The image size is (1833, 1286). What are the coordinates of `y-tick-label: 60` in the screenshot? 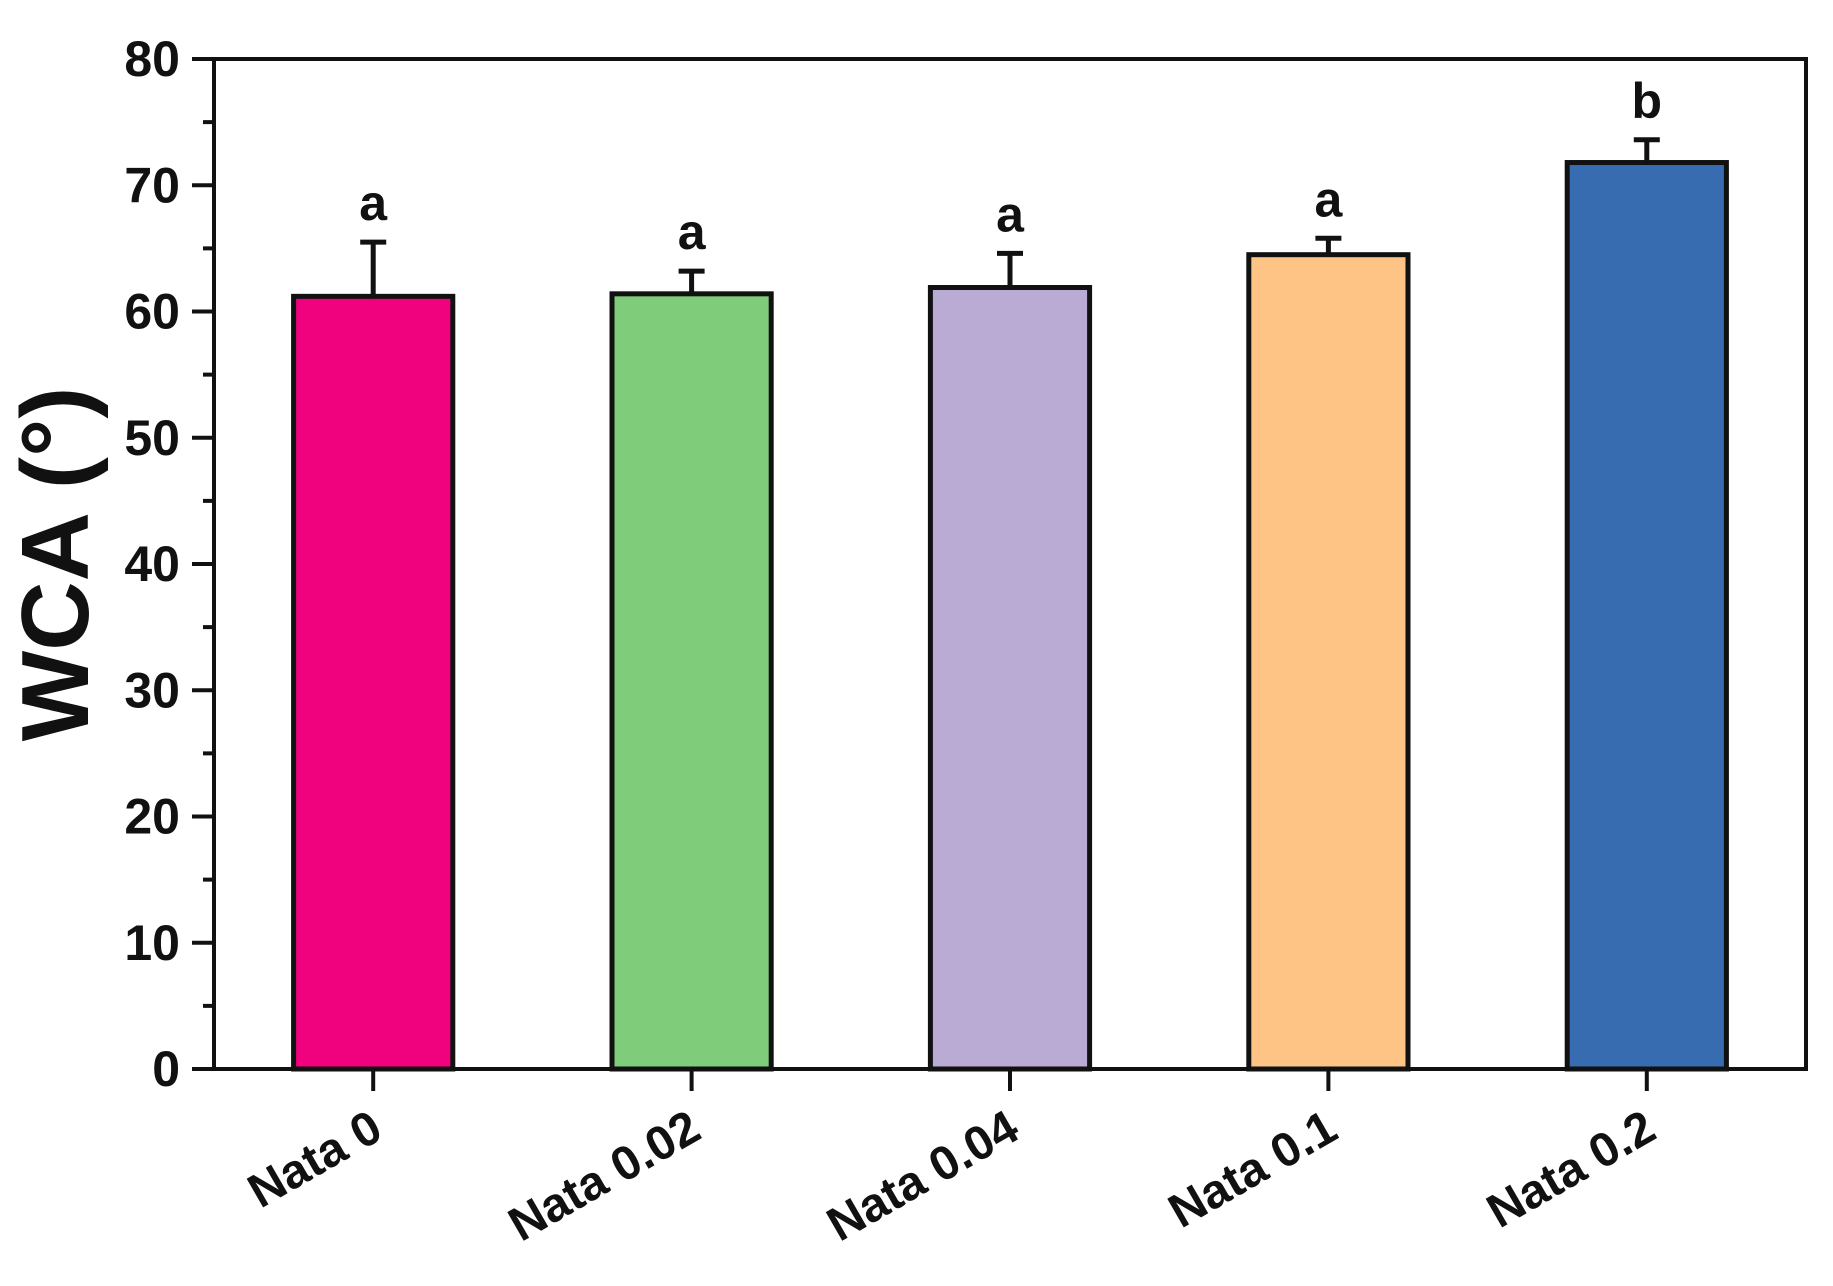 It's located at (152, 312).